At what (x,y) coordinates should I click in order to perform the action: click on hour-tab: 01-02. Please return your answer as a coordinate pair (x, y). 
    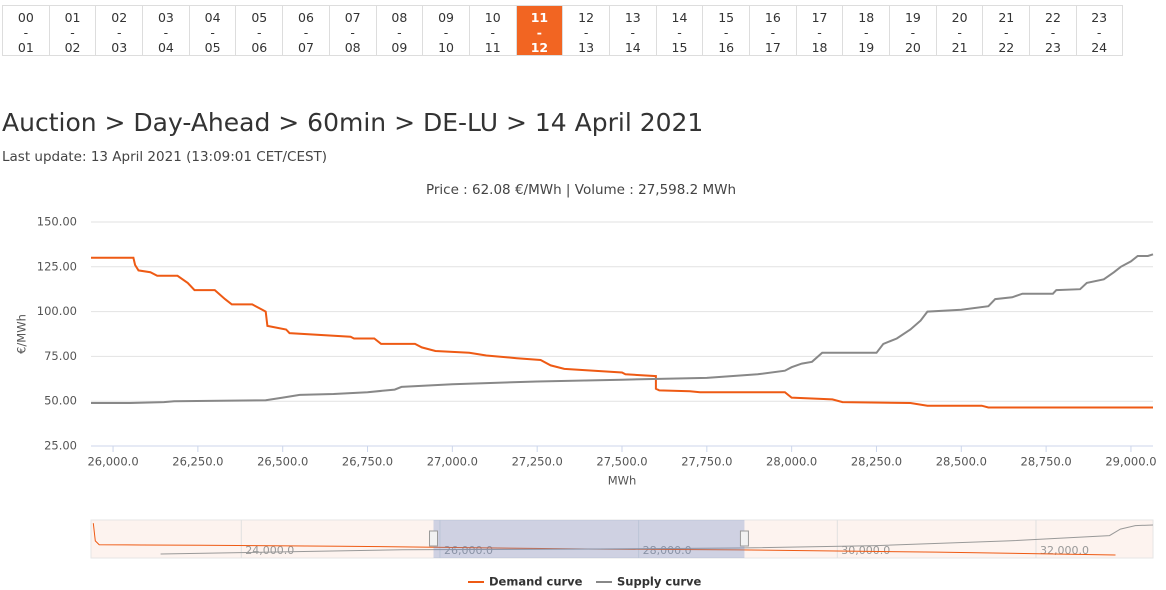
    Looking at the image, I should click on (72, 30).